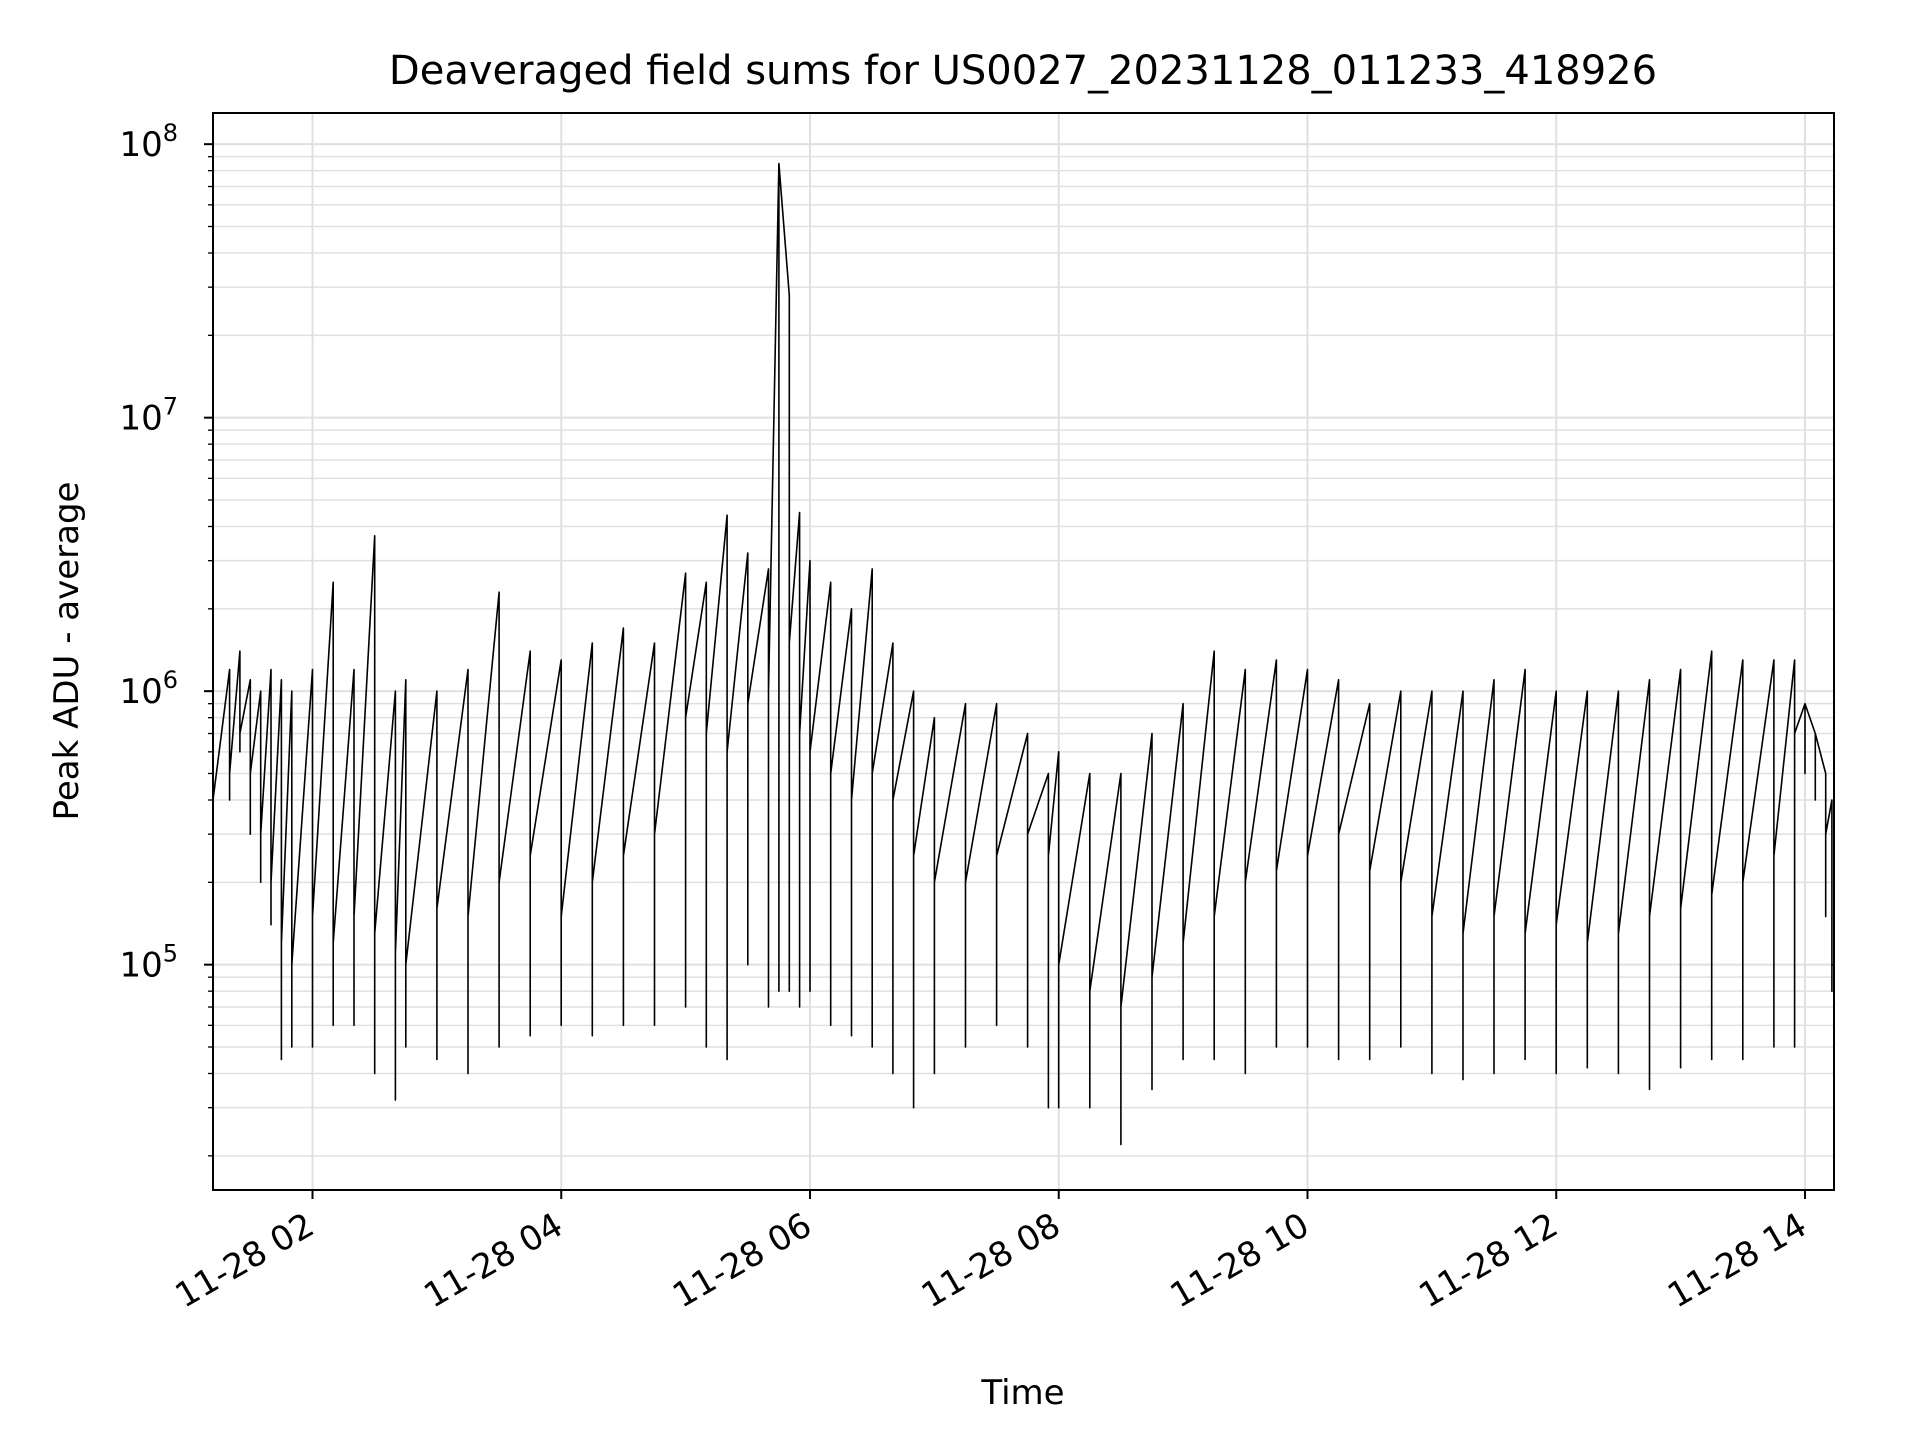 The height and width of the screenshot is (1444, 1920). I want to click on y-tick-label: 10⁶, so click(148, 689).